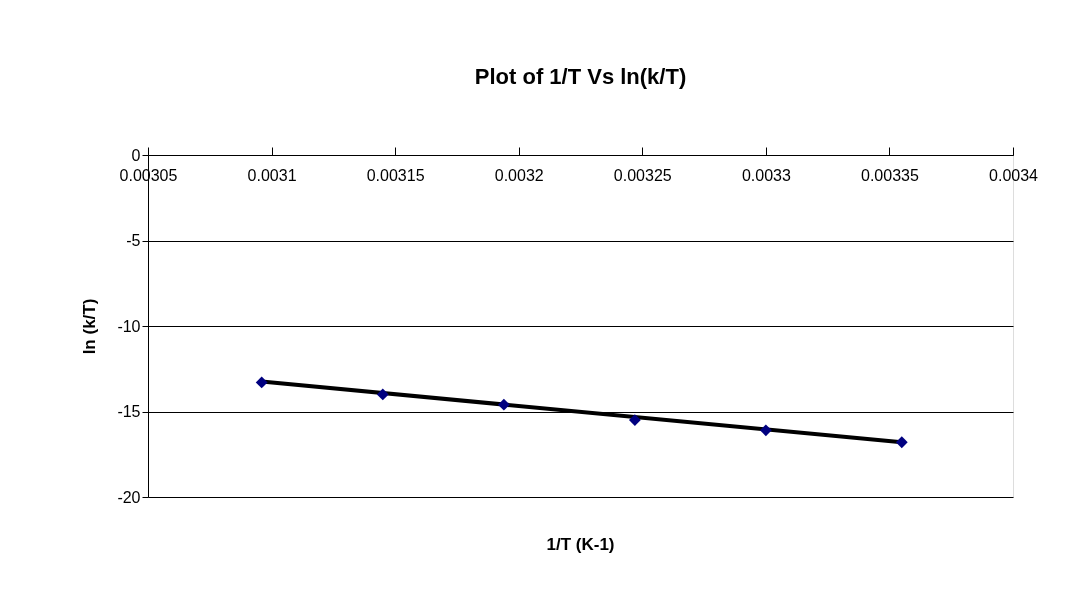 Image resolution: width=1074 pixels, height=598 pixels. Describe the element at coordinates (1014, 175) in the screenshot. I see `x-tick-label: 0.0034` at that location.